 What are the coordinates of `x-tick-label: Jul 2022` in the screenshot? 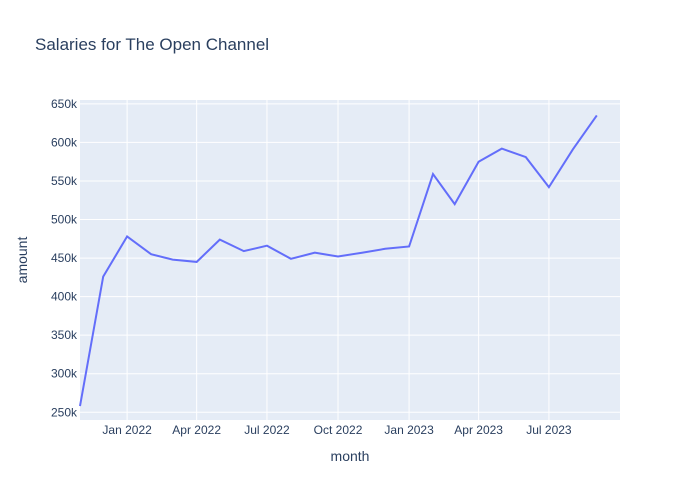 It's located at (267, 430).